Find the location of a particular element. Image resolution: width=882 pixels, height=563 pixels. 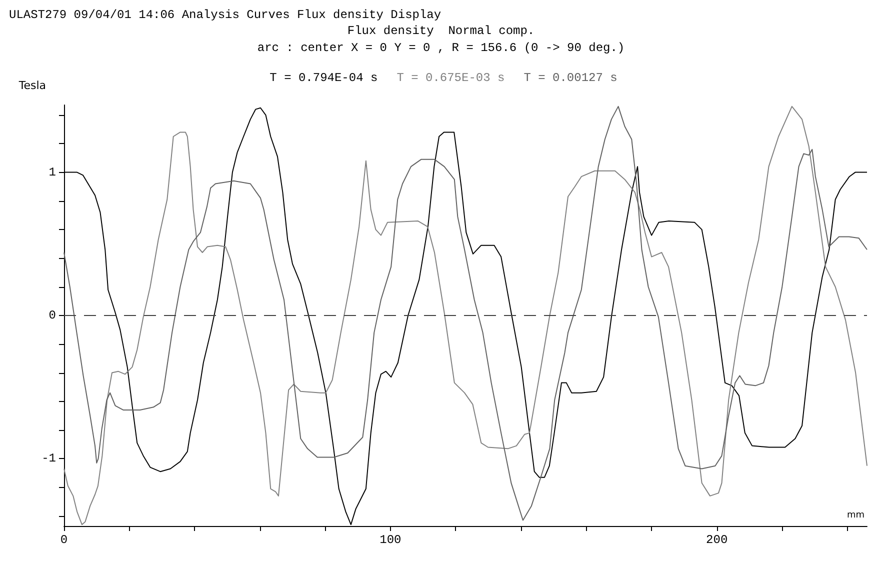

y-tick-label: 1 is located at coordinates (52, 172).